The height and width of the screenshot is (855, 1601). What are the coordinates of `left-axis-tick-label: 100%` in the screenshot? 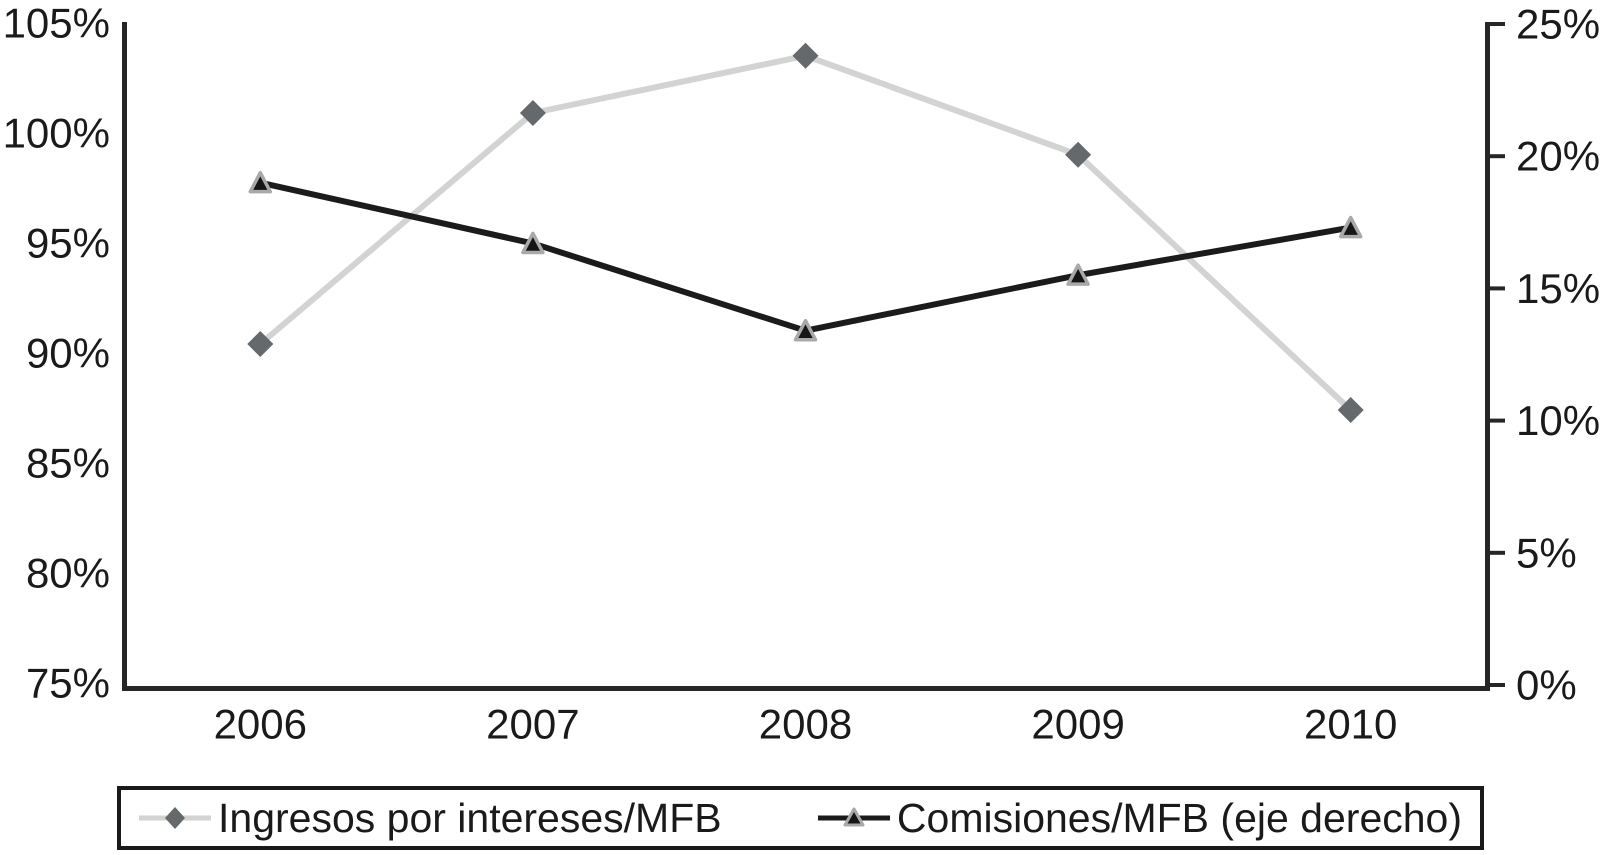 It's located at (56, 133).